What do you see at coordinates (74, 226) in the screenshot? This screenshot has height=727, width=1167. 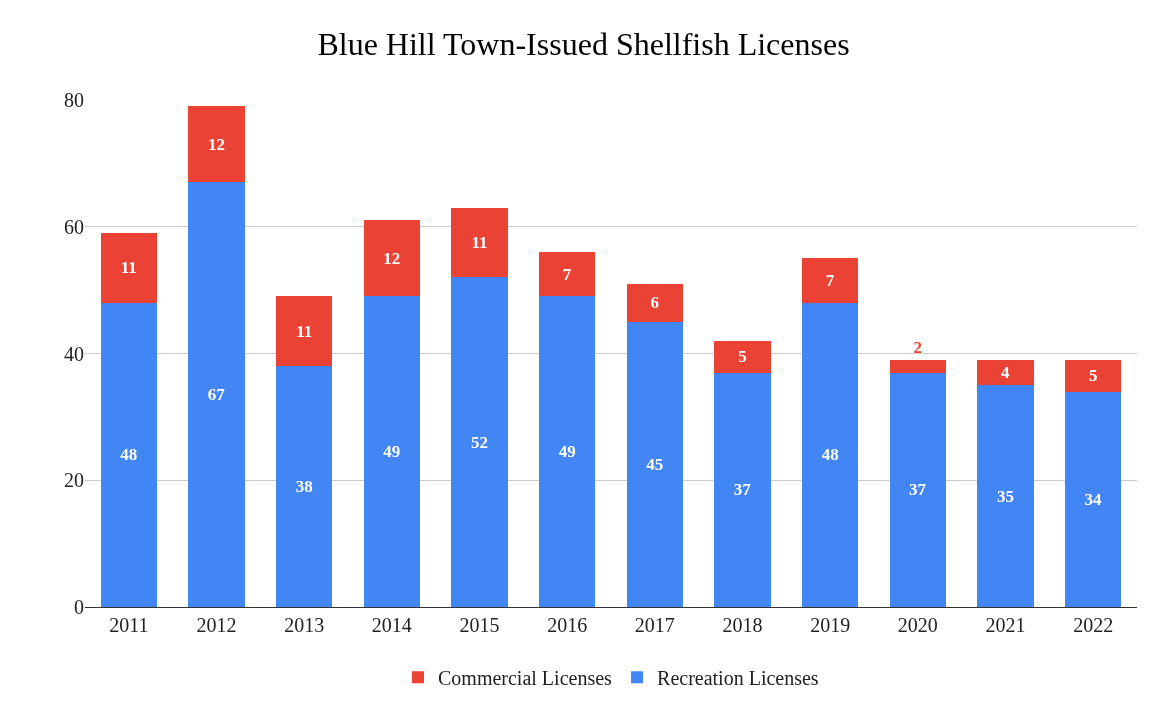 I see `y-tick-label: 60` at bounding box center [74, 226].